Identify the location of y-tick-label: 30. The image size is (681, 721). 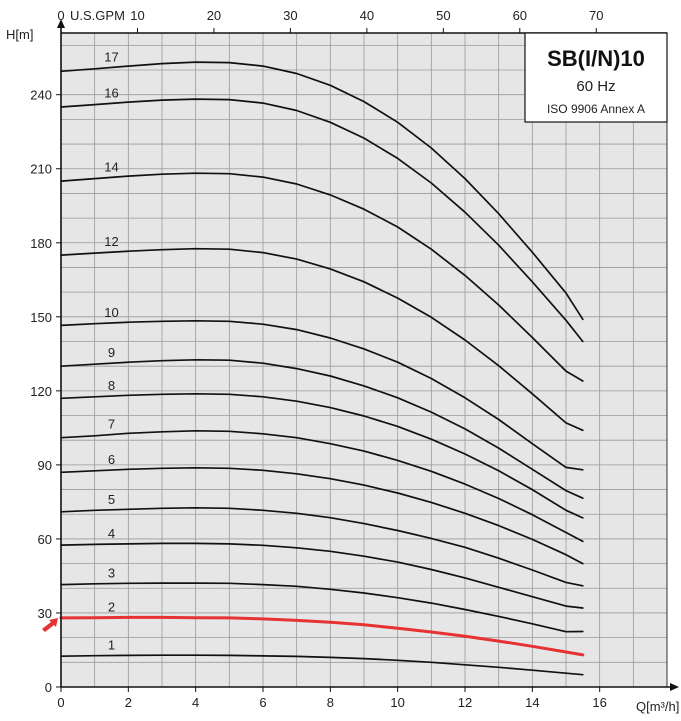
(45, 613).